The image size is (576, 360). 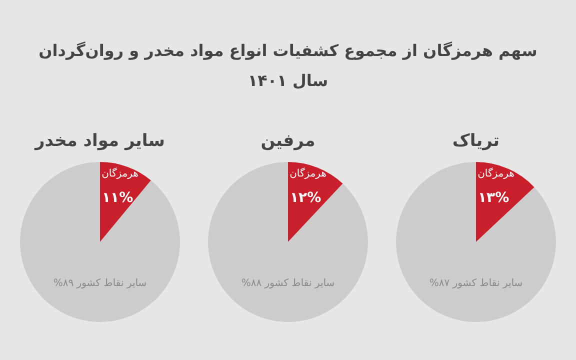 What do you see at coordinates (306, 198) in the screenshot?
I see `data-label: ۱۲%` at bounding box center [306, 198].